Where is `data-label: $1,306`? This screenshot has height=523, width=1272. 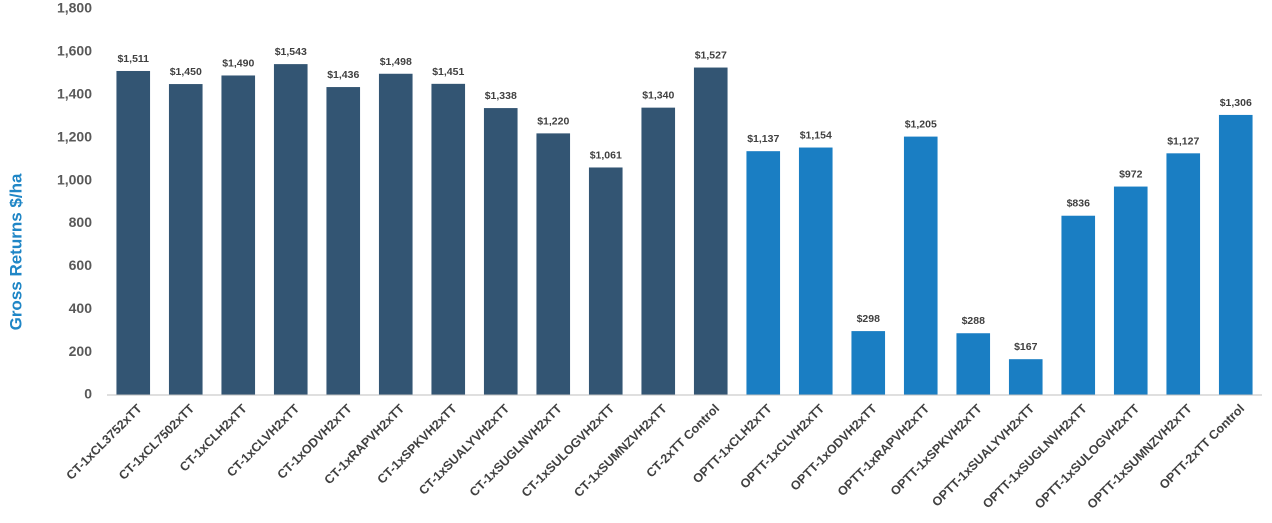 data-label: $1,306 is located at coordinates (1236, 103).